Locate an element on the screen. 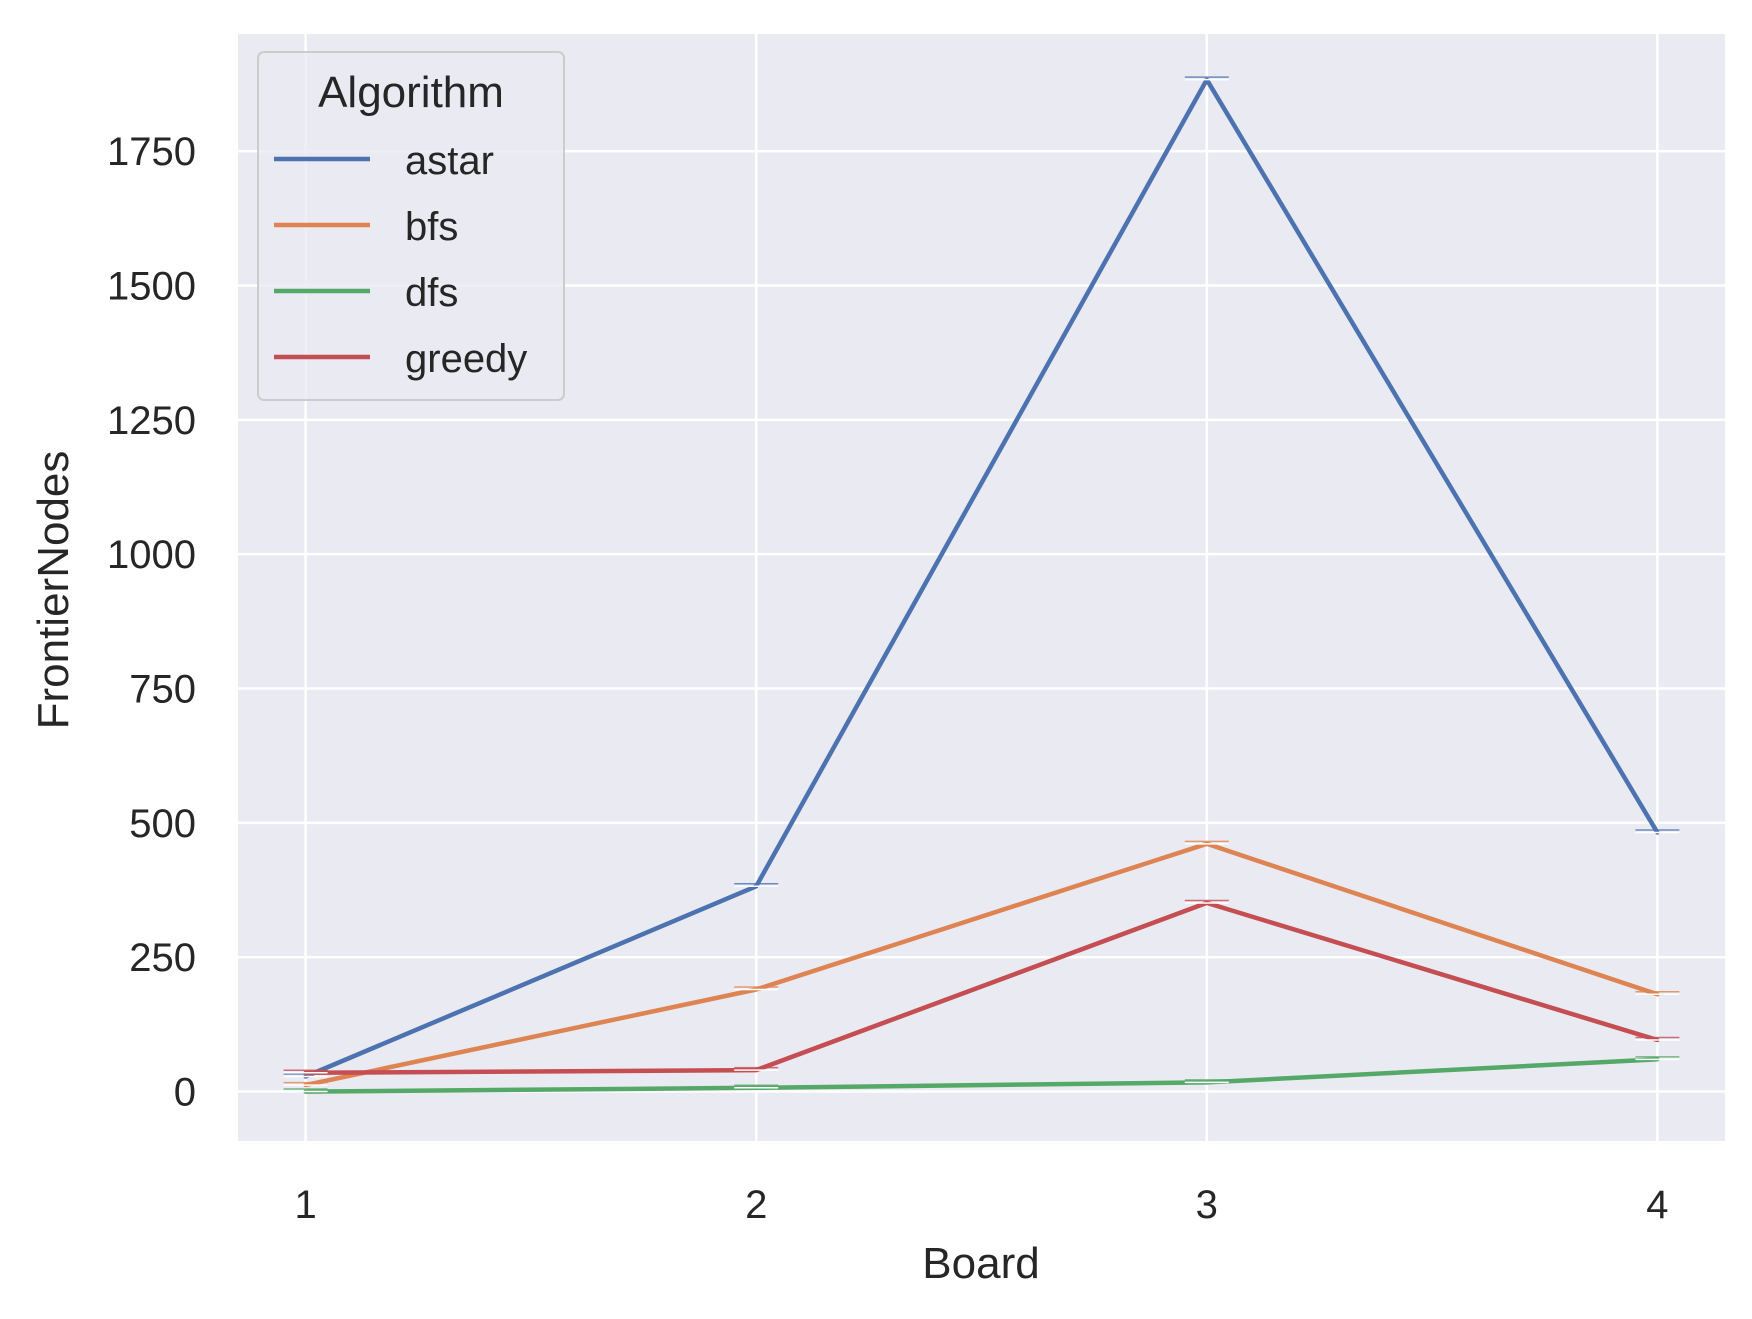 The height and width of the screenshot is (1319, 1752). y-tick-label: 1250 is located at coordinates (151, 421).